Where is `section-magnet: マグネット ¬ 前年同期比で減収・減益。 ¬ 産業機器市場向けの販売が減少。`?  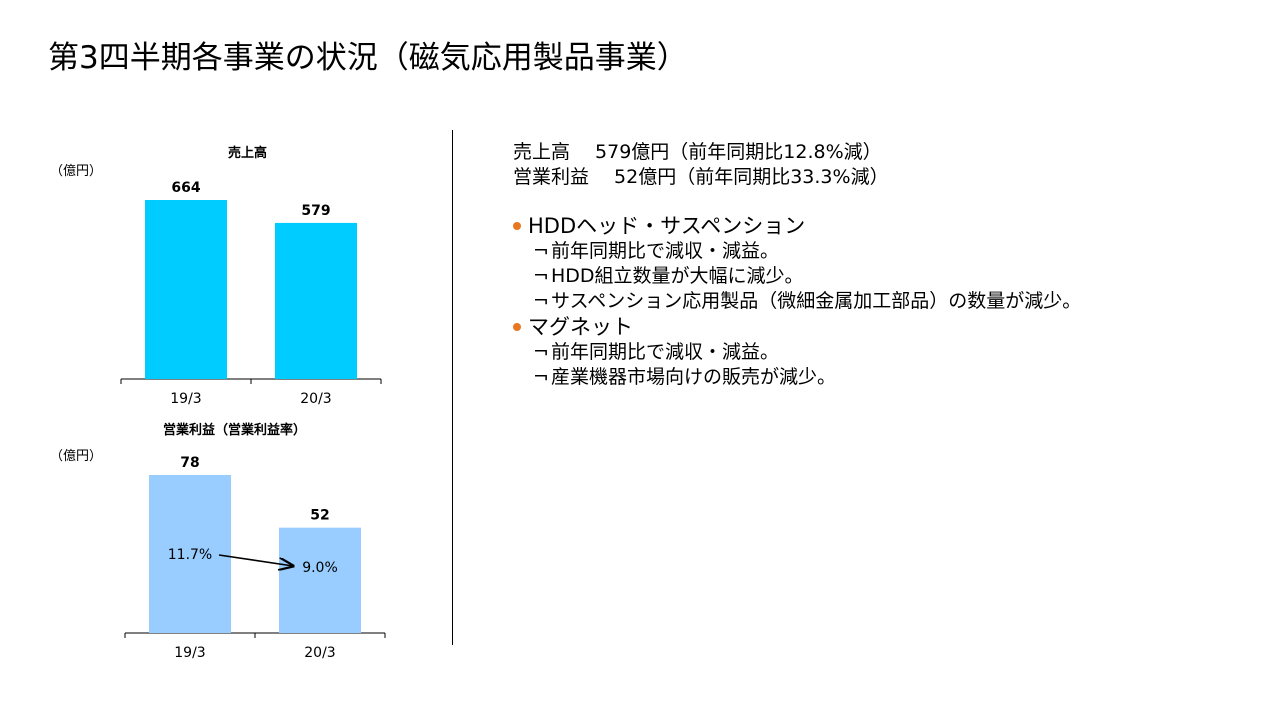 section-magnet: マグネット ¬ 前年同期比で減収・減益。 ¬ 産業機器市場向けの販売が減少。 is located at coordinates (797, 352).